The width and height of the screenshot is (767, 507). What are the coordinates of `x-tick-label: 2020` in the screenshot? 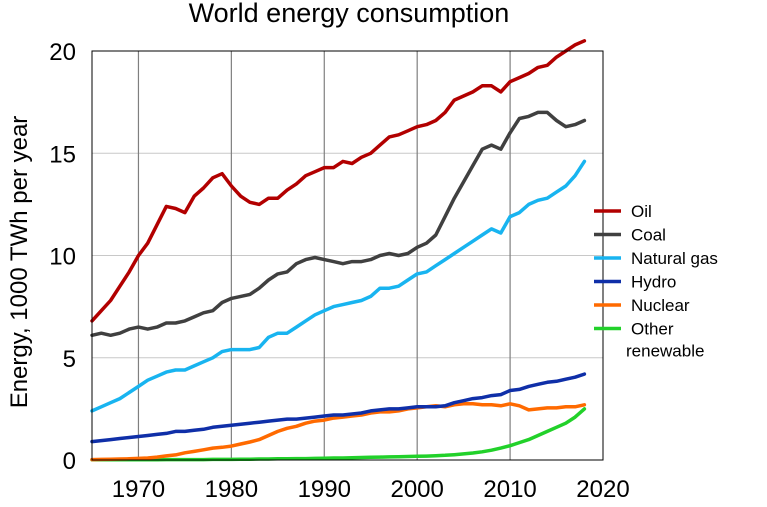 It's located at (602, 489).